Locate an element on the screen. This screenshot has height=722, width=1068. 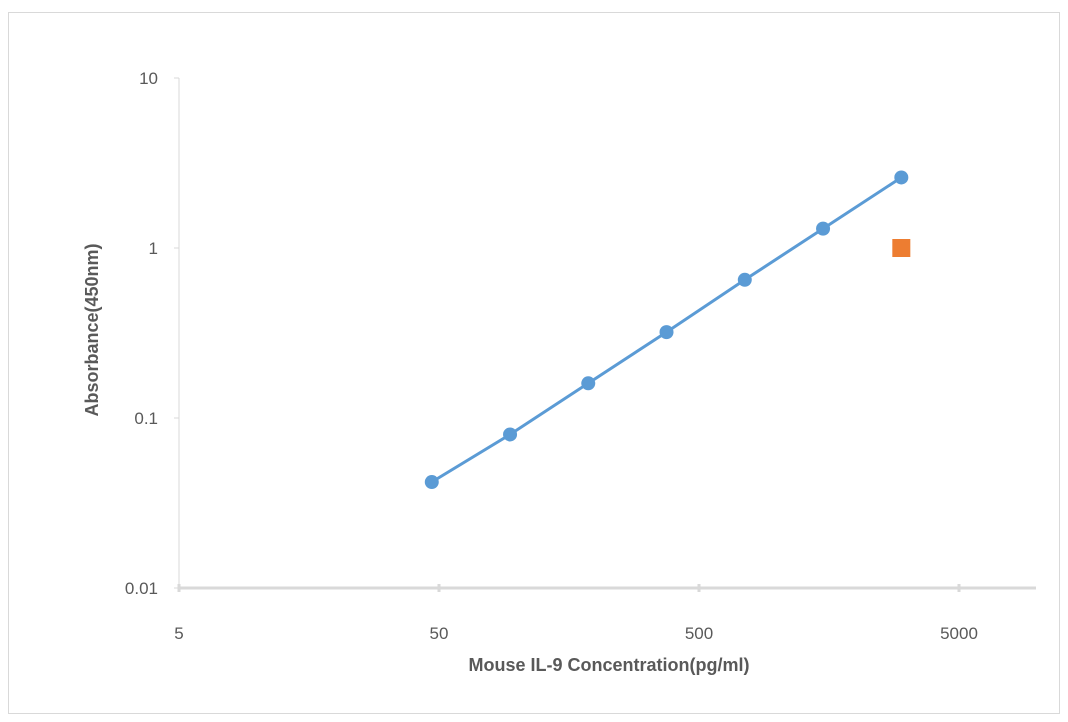
y-tick-label: 10 is located at coordinates (148, 78).